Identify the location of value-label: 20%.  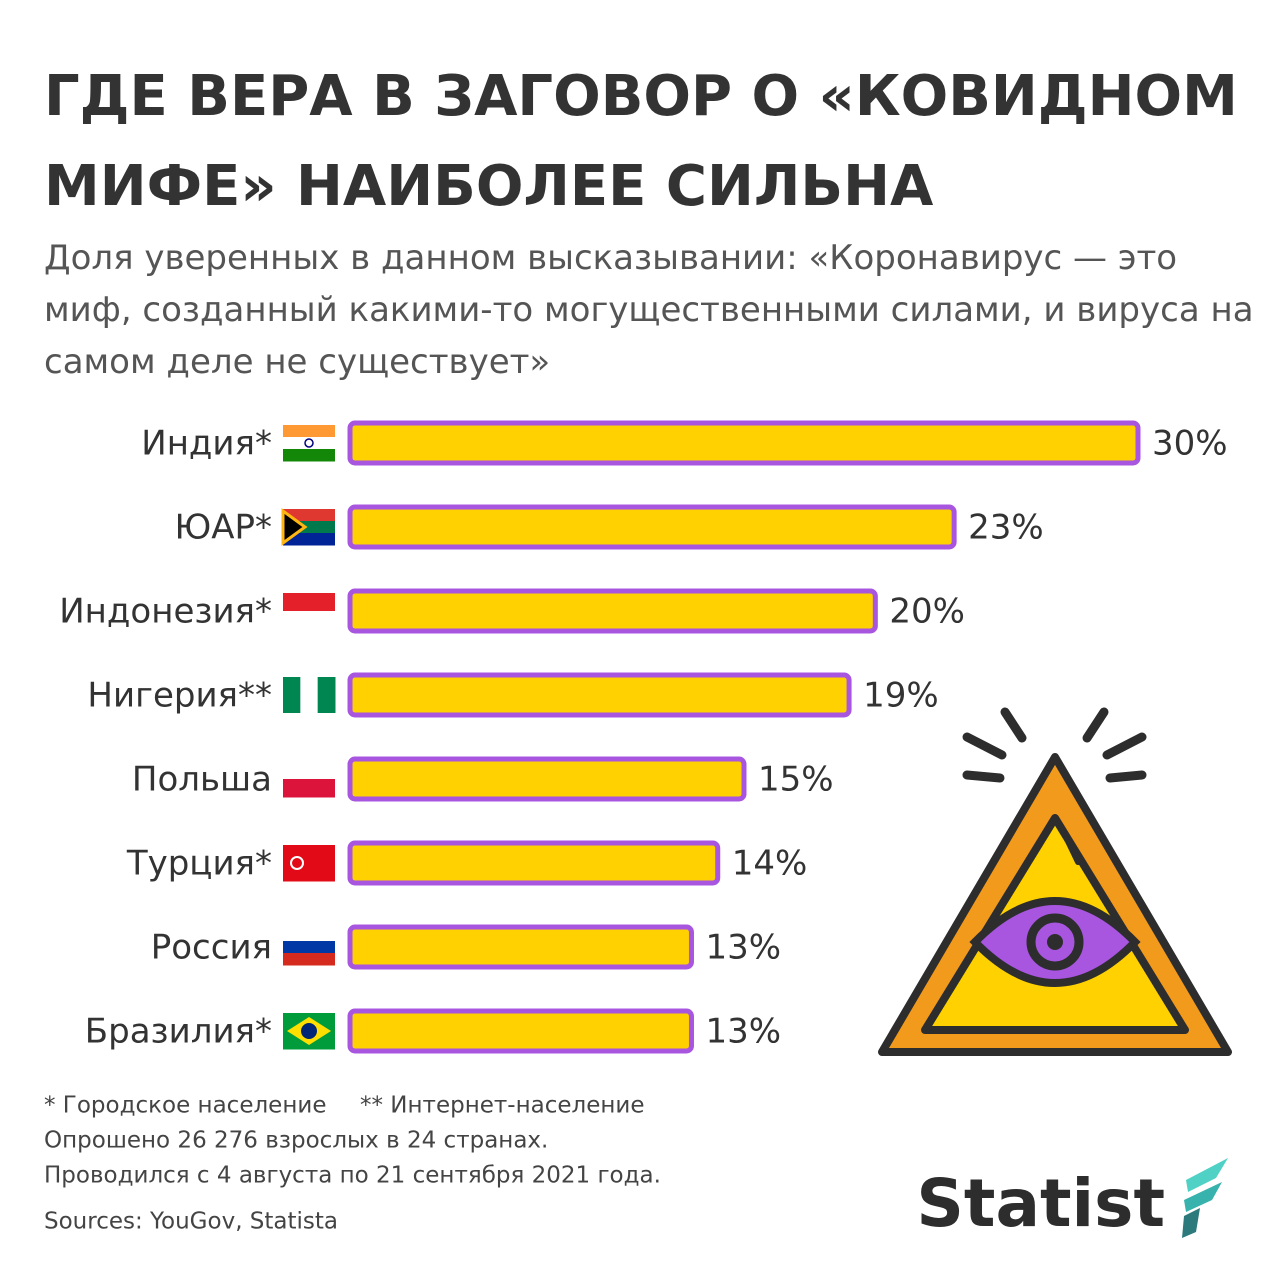
(927, 612).